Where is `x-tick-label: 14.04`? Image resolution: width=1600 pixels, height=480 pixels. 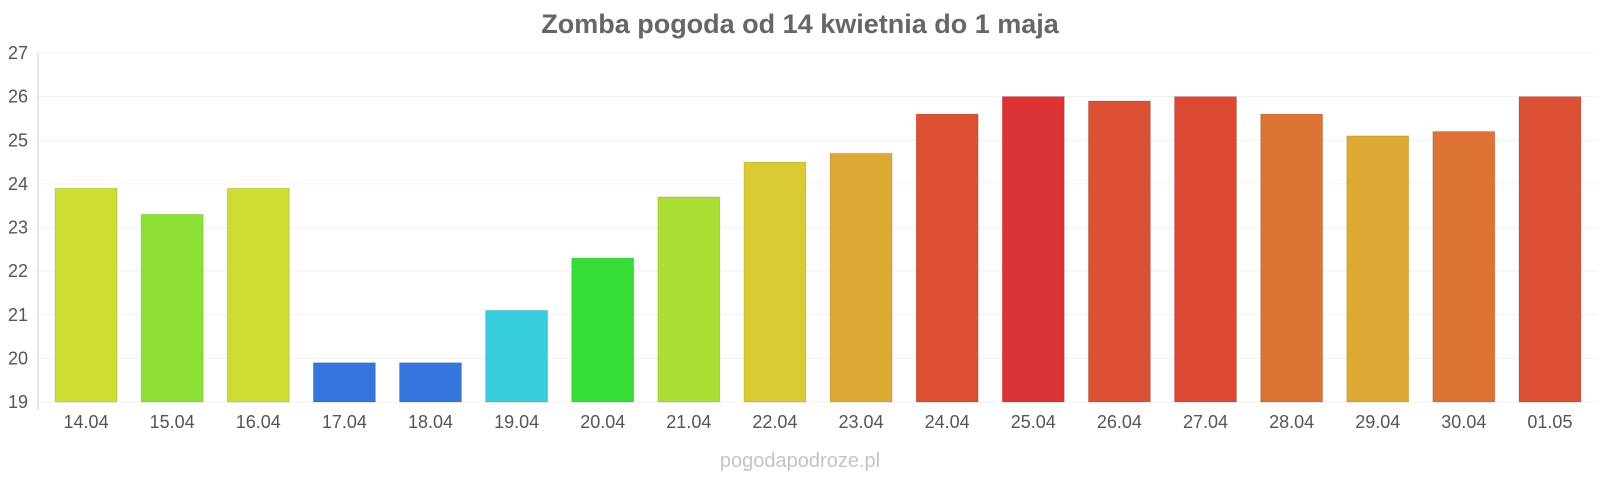
x-tick-label: 14.04 is located at coordinates (86, 422).